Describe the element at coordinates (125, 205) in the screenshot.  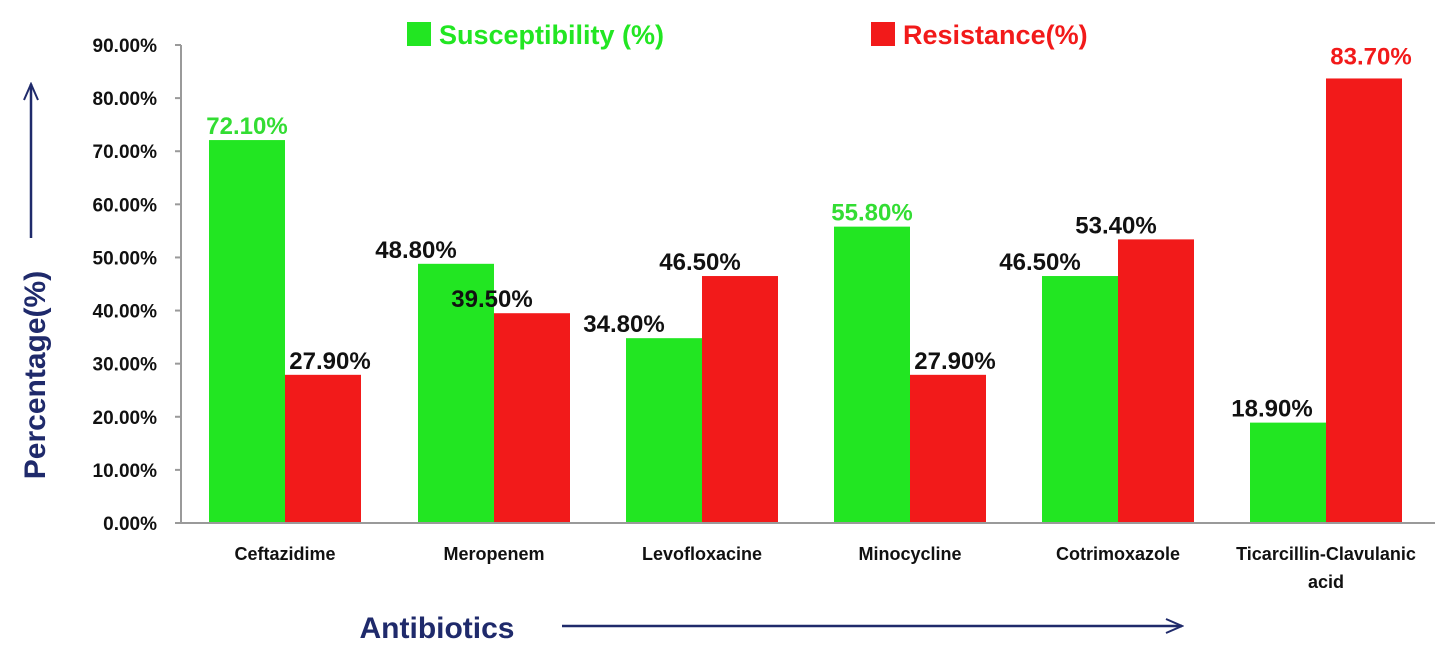
I see `y-tick-label: 60.00%` at that location.